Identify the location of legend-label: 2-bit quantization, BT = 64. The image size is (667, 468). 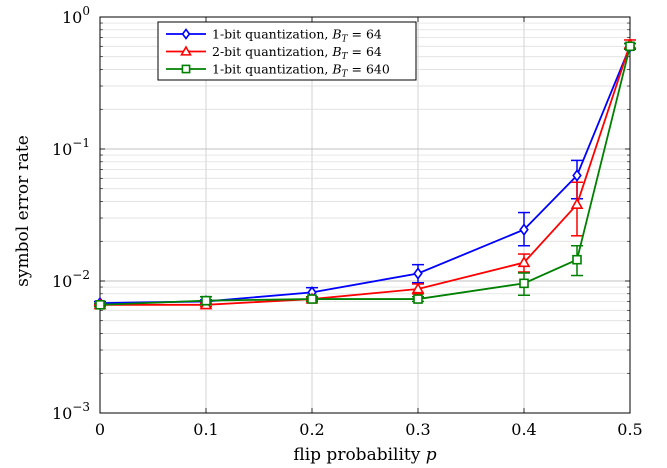
(297, 53).